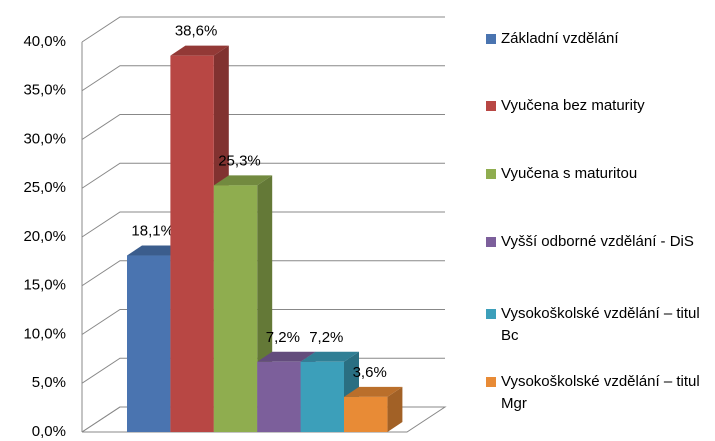  I want to click on legend-entry: Vyučena s maturitou, so click(599, 174).